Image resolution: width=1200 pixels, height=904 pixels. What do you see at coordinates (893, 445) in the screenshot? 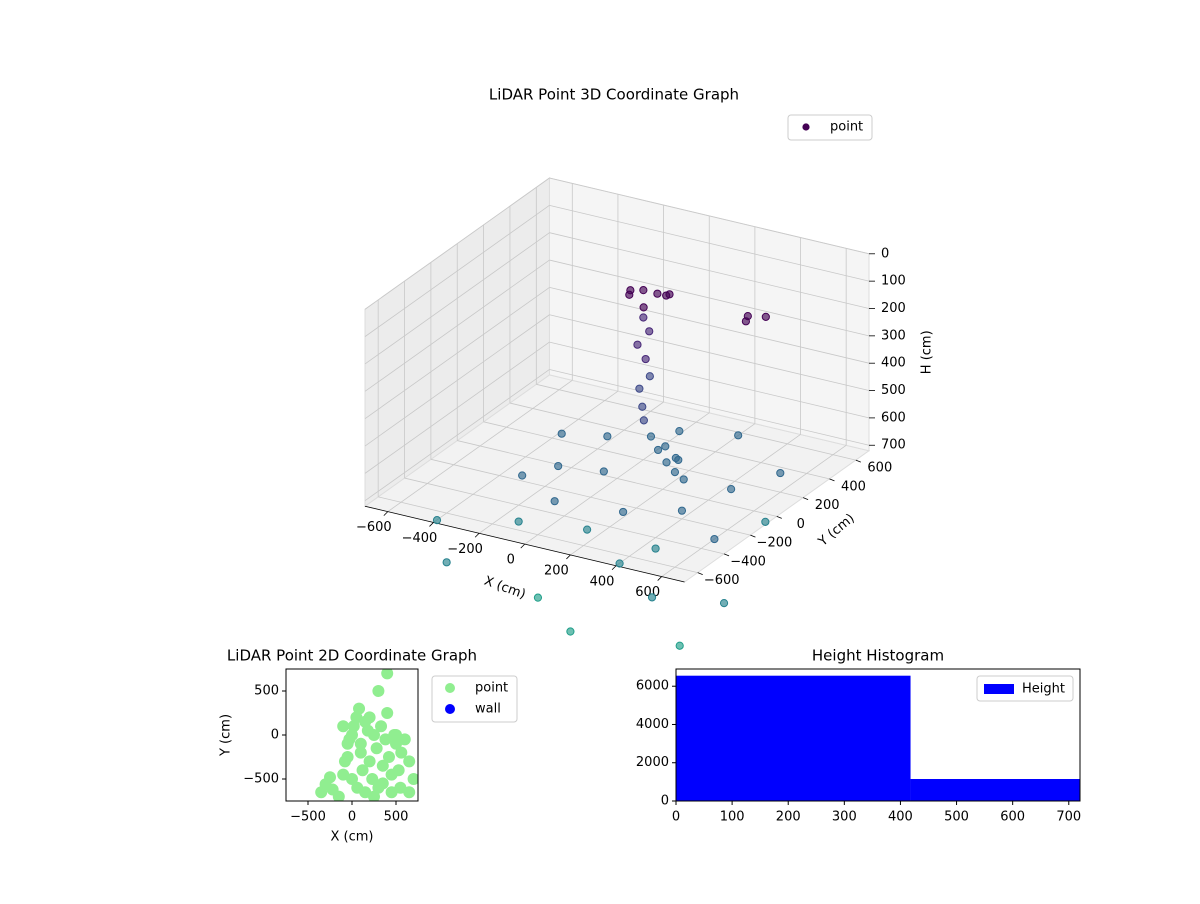
I see `z-tick-label: 700` at bounding box center [893, 445].